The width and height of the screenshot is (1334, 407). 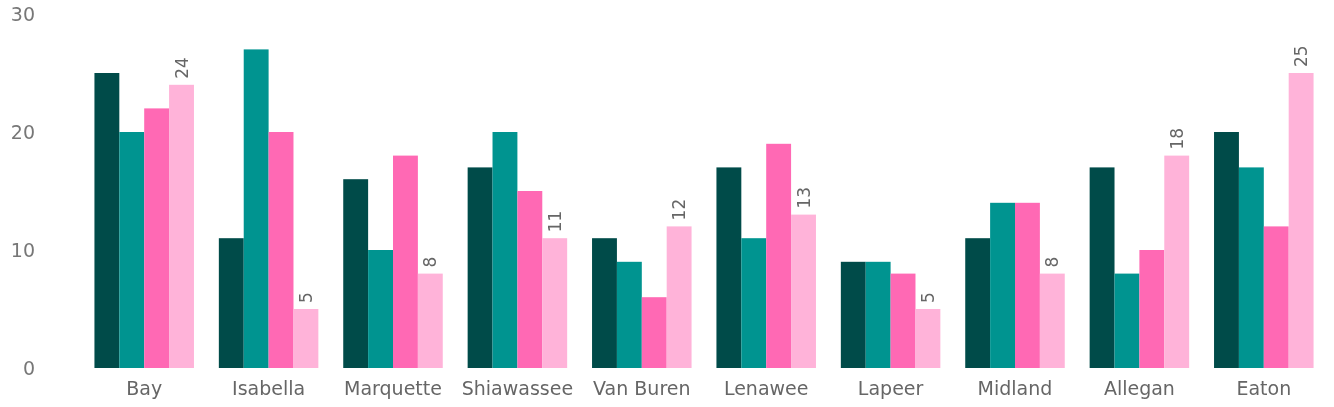 I want to click on x-tick-label: Marquette, so click(x=393, y=388).